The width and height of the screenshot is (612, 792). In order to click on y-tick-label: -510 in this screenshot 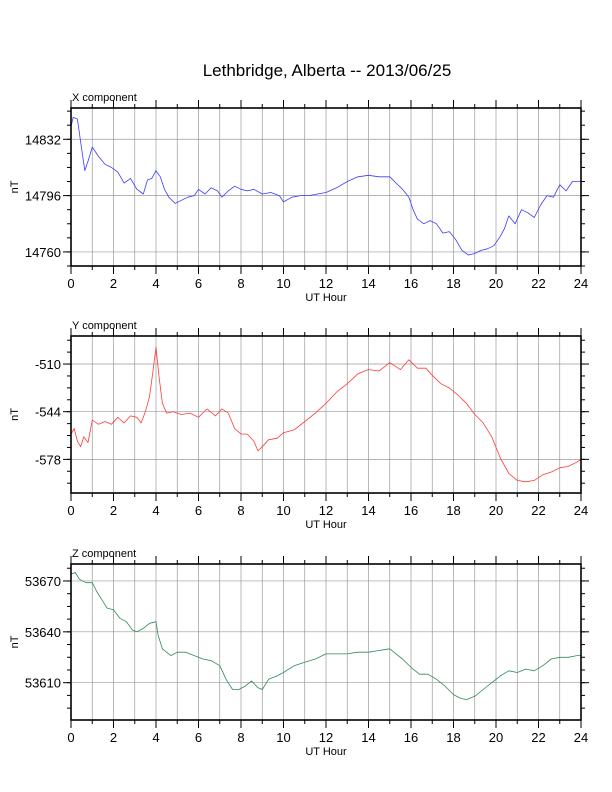, I will do `click(48, 364)`.